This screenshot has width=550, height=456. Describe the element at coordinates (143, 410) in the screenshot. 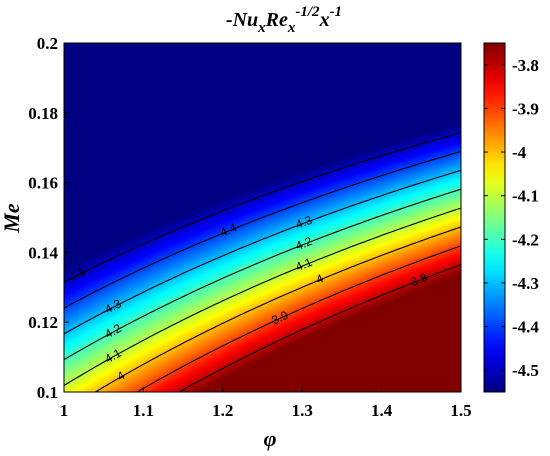

I see `x-tick-label: 1.1` at that location.